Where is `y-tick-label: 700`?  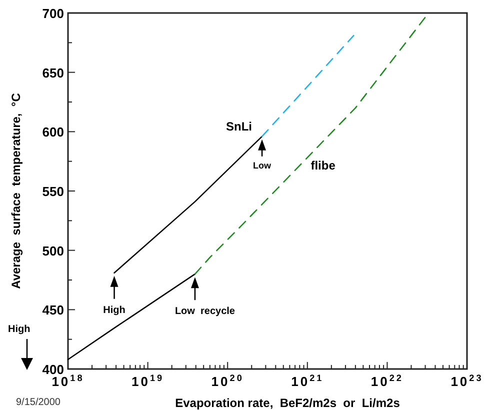 y-tick-label: 700 is located at coordinates (53, 13).